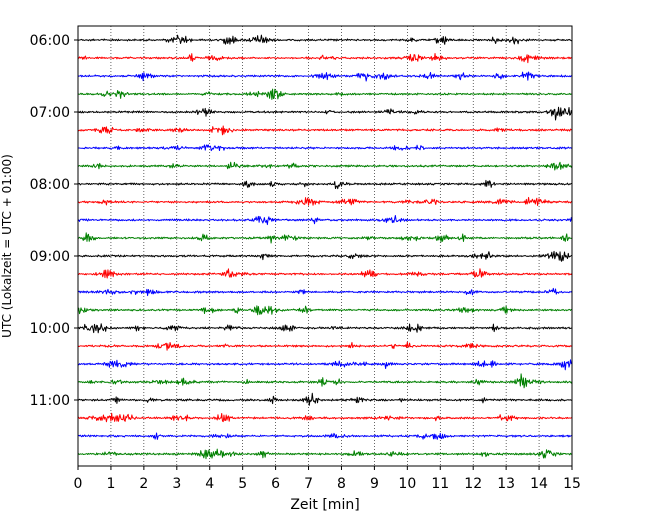  What do you see at coordinates (50, 401) in the screenshot?
I see `y-tick-label: 11:00` at bounding box center [50, 401].